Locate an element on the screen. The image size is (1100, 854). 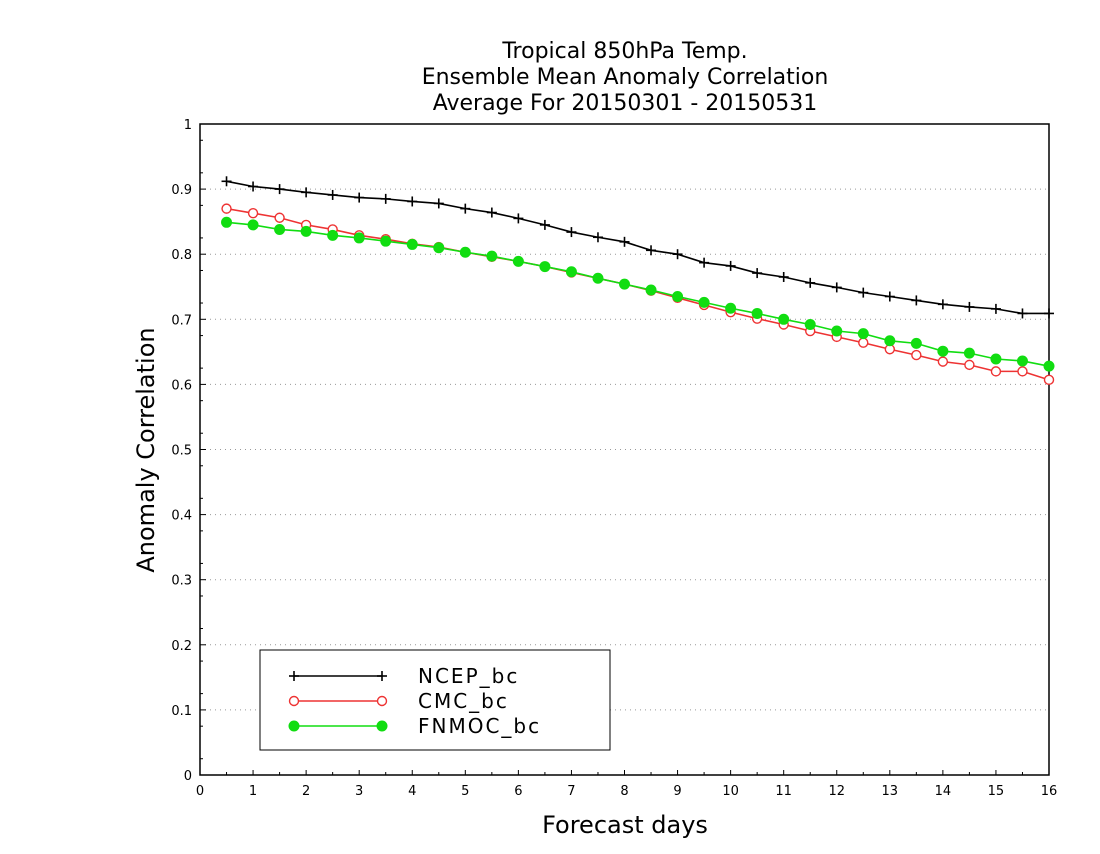
x-tick-label-14: 14 is located at coordinates (943, 791).